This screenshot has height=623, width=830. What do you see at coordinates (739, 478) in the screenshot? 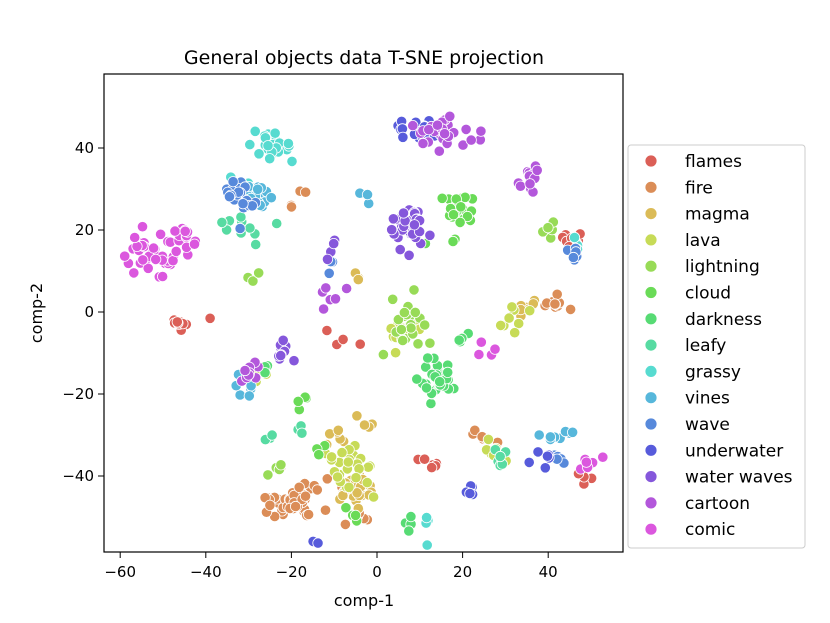
I see `legend-label: water waves` at bounding box center [739, 478].